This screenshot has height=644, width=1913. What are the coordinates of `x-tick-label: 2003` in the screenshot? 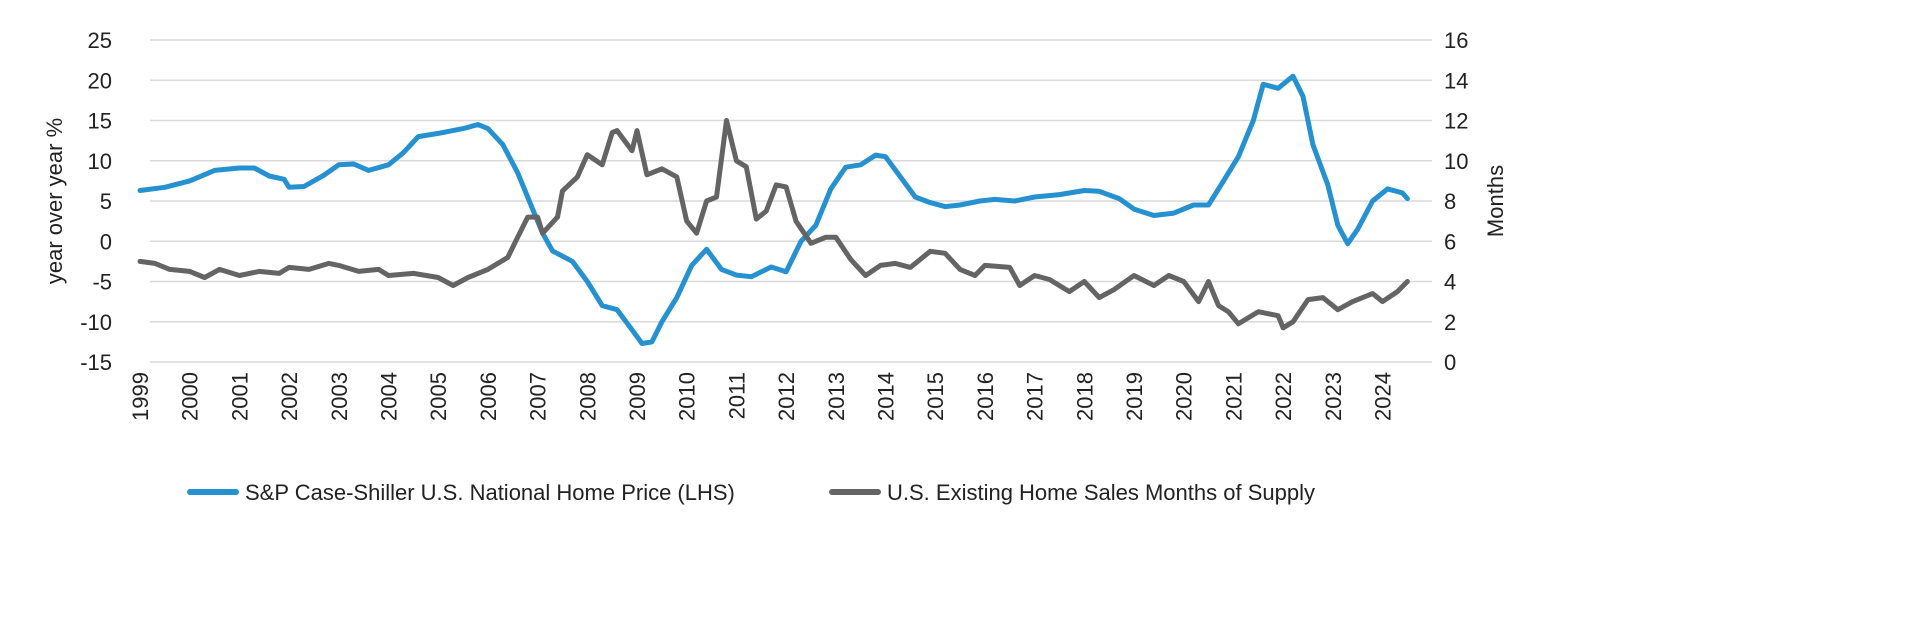 It's located at (339, 396).